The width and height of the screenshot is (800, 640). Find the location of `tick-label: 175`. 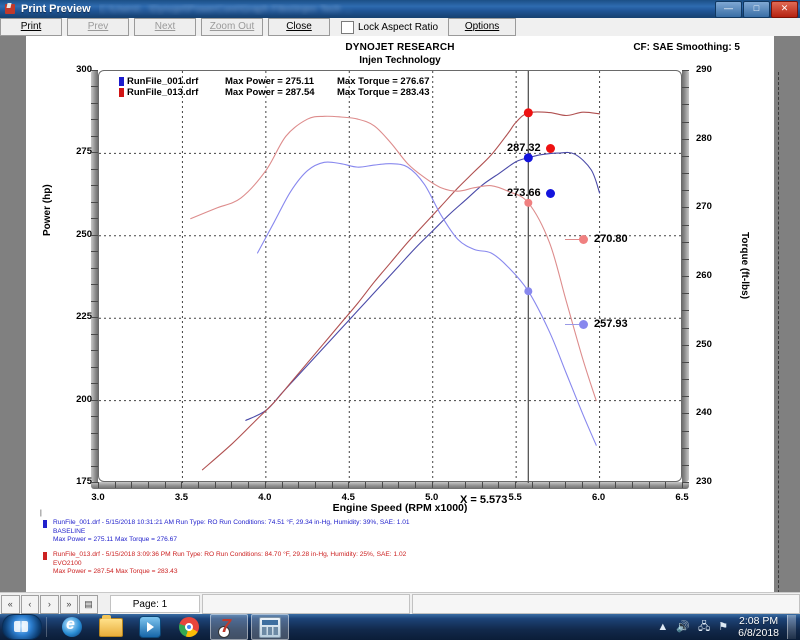

tick-label: 175 is located at coordinates (84, 481).